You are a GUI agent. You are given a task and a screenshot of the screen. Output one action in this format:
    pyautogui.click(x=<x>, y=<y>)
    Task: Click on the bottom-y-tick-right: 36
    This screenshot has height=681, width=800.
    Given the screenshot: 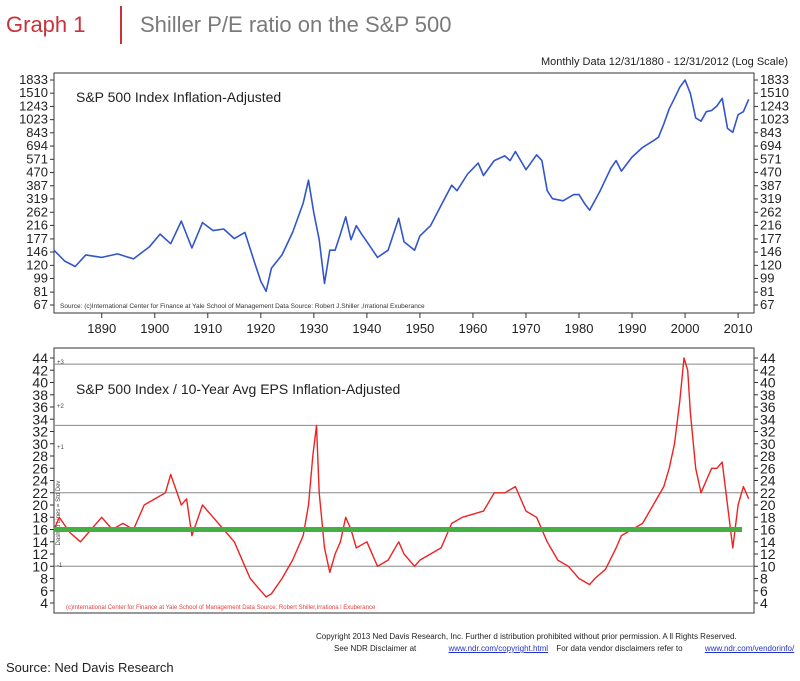 What is the action you would take?
    pyautogui.click(x=768, y=407)
    